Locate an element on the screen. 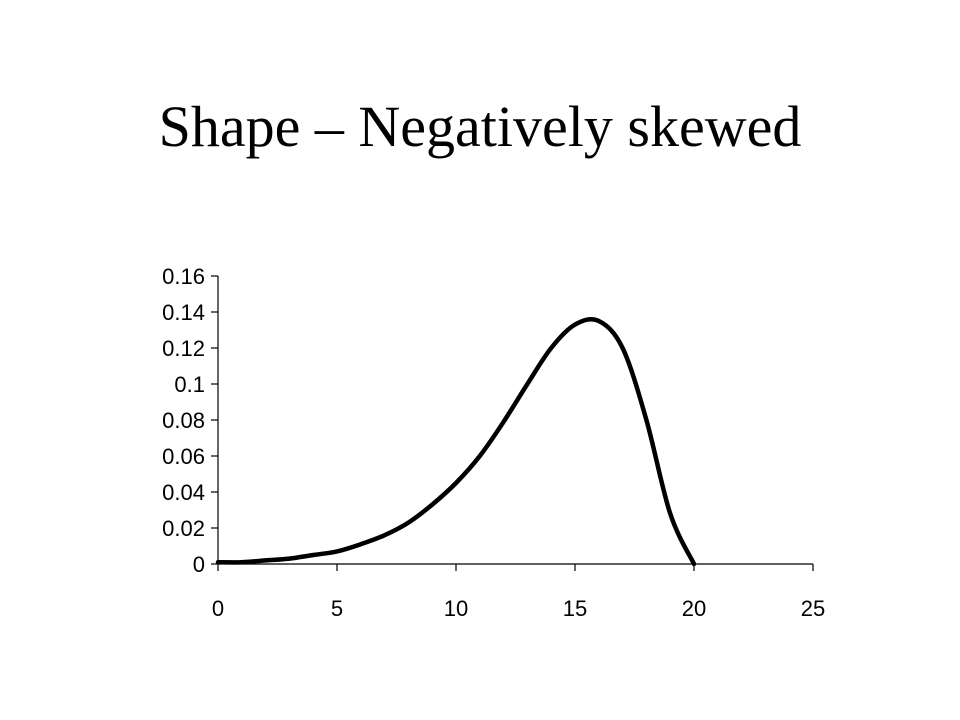  y-tick-label: 0.08 is located at coordinates (183, 420).